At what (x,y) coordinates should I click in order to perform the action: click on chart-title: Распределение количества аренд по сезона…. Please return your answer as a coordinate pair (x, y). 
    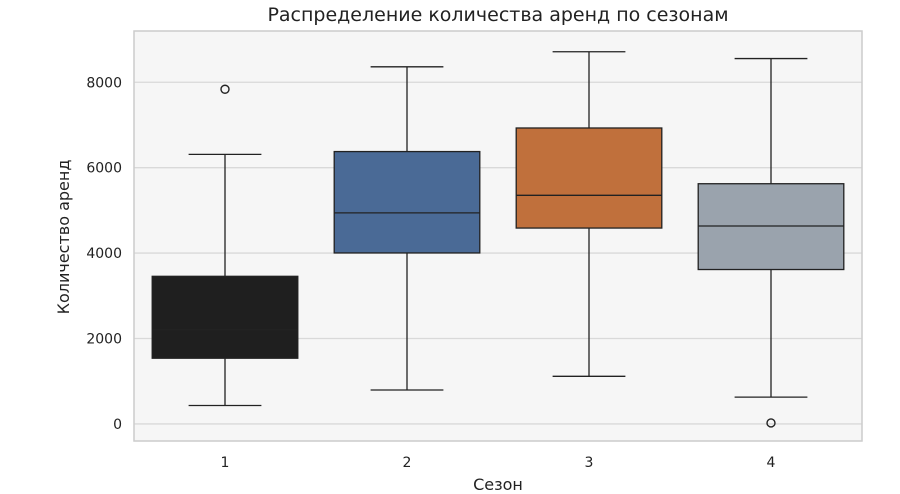
    Looking at the image, I should click on (497, 15).